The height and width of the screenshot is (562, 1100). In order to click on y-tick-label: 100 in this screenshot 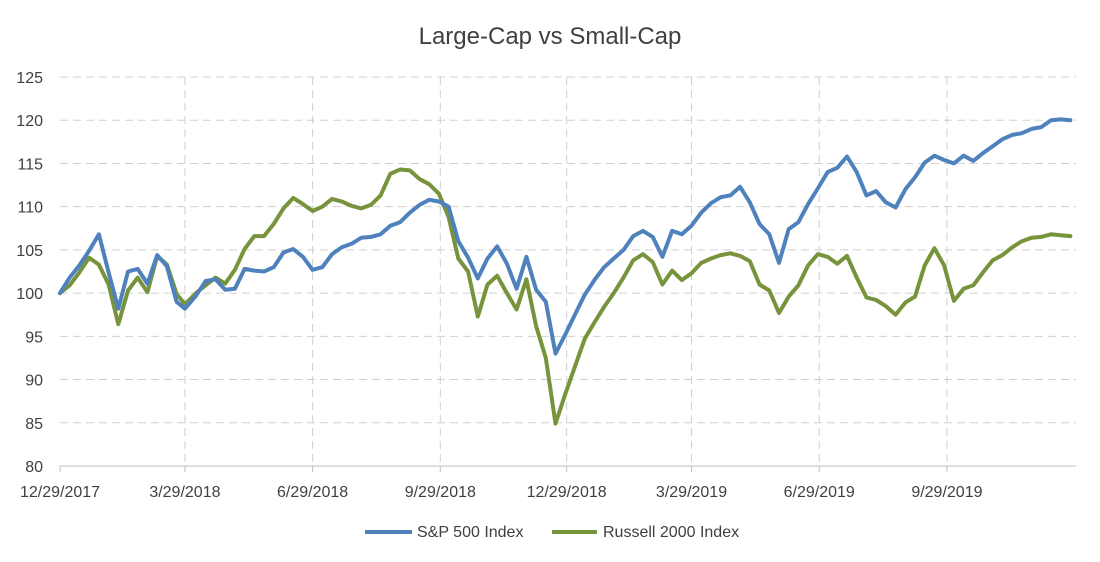, I will do `click(29, 294)`.